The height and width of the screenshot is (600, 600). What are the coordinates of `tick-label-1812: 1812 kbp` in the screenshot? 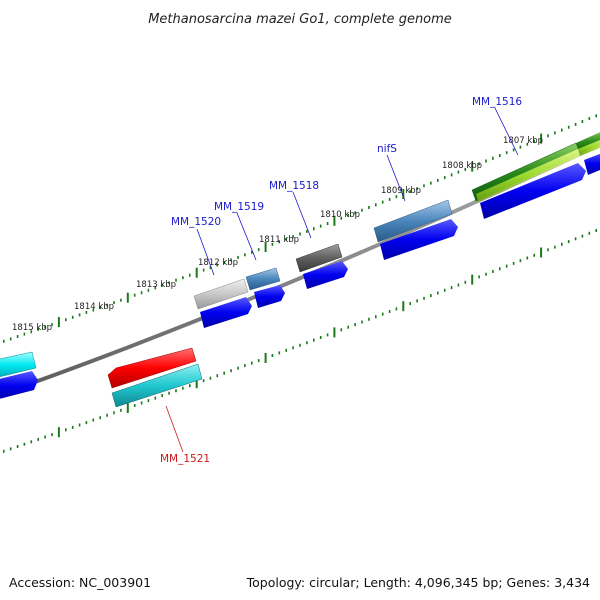 It's located at (218, 263).